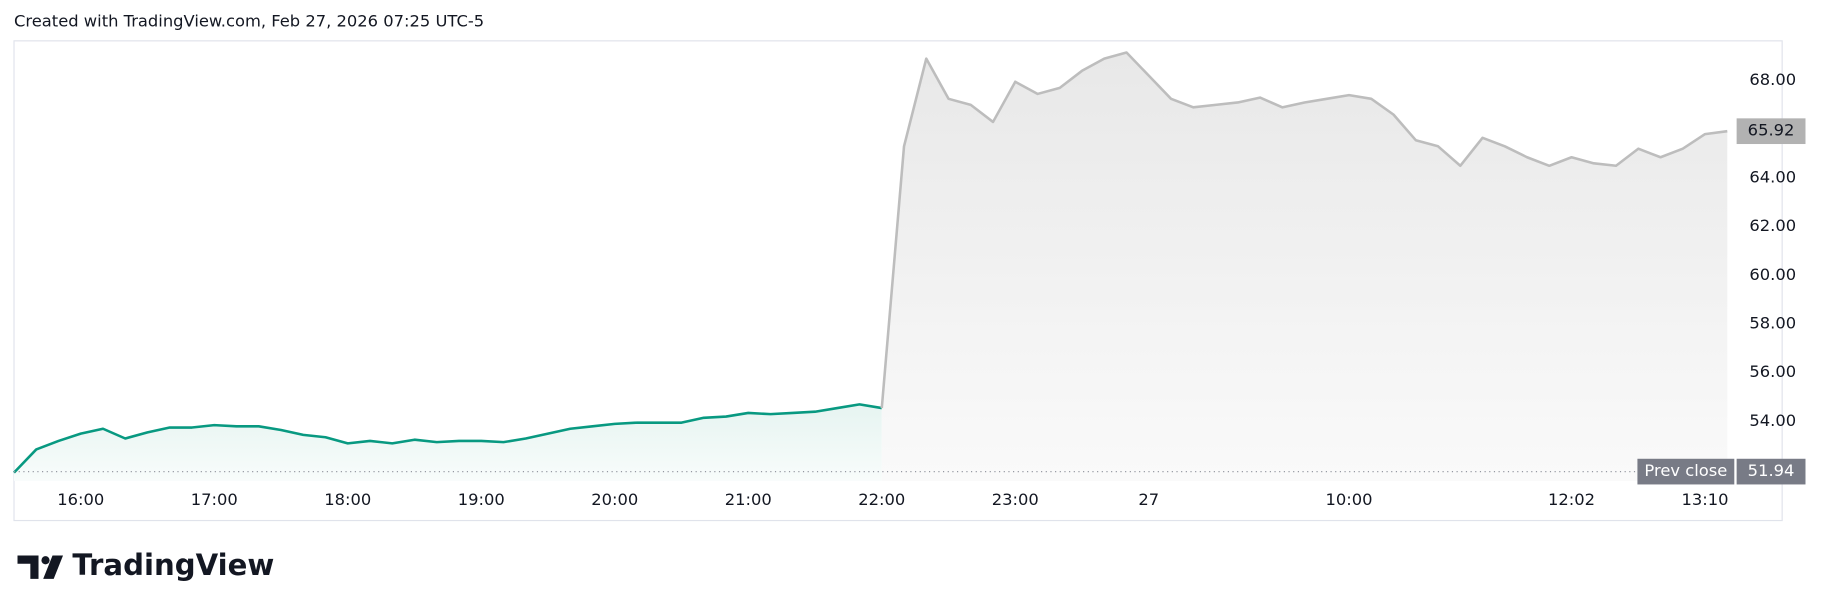 This screenshot has height=611, width=1830. Describe the element at coordinates (1772, 225) in the screenshot. I see `y-tick-label: 62.00` at that location.